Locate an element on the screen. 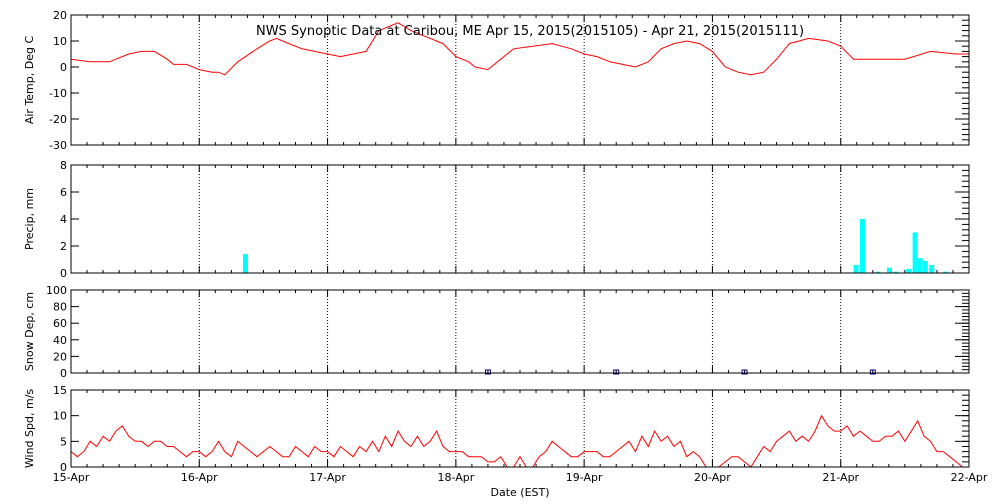 The width and height of the screenshot is (1000, 504). x-tick-label: 19-Apr is located at coordinates (584, 477).